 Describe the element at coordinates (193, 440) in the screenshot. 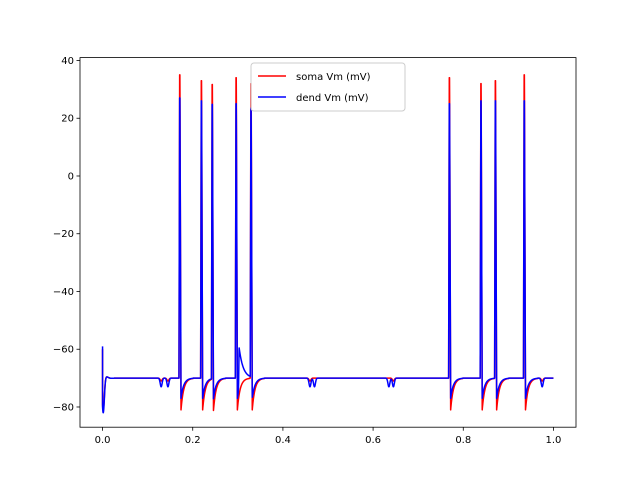

I see `x-tick-label: 0.2` at that location.